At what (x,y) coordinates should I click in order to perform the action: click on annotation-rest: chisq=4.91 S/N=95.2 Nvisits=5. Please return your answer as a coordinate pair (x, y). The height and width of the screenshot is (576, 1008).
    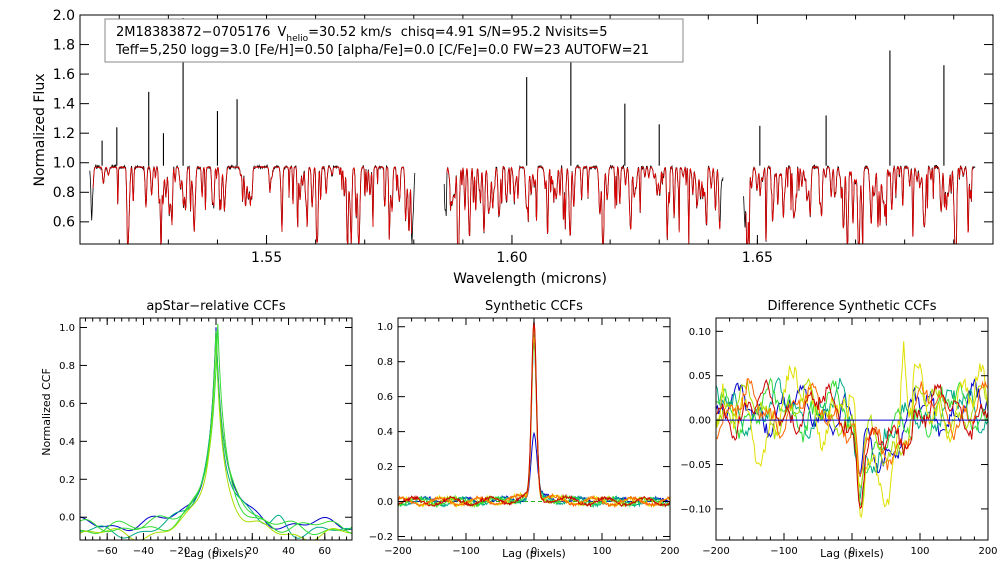
    Looking at the image, I should click on (504, 32).